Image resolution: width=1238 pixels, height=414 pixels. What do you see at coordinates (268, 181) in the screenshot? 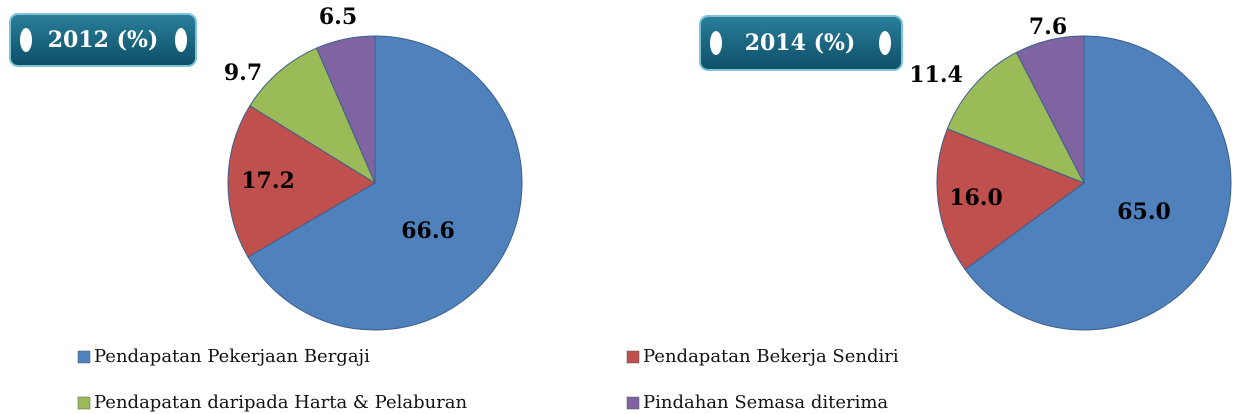
I see `data-label: 17.2` at bounding box center [268, 181].